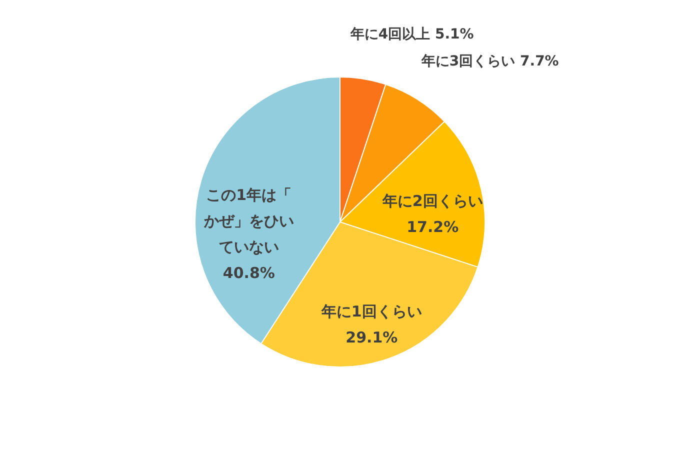 The image size is (680, 454). Describe the element at coordinates (411, 34) in the screenshot. I see `slice-label: 年に4回以上 5.1%` at that location.